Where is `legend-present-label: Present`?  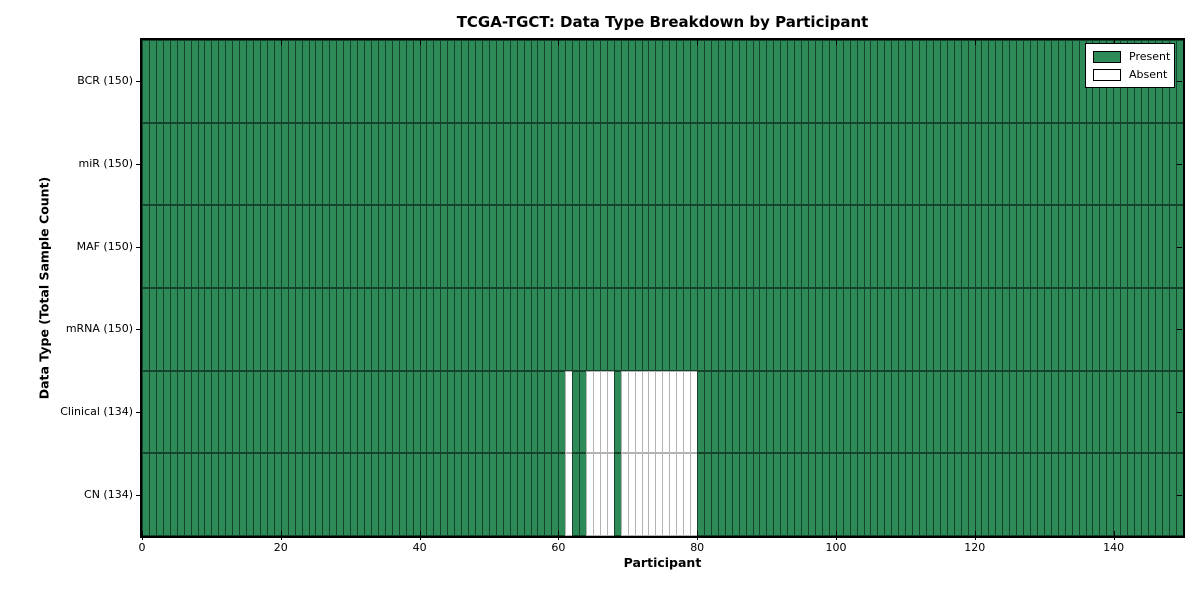 legend-present-label: Present is located at coordinates (1150, 56).